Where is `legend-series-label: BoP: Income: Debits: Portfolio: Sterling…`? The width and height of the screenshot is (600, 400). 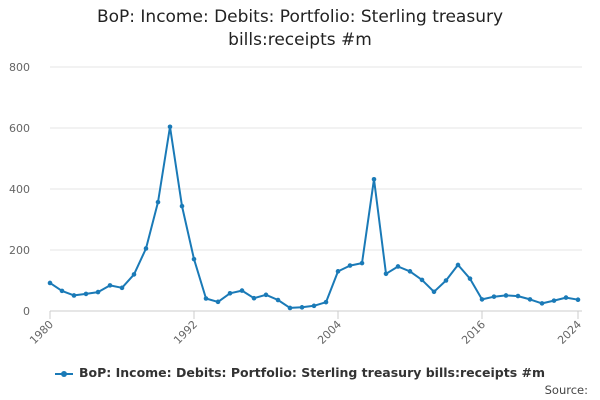
legend-series-label: BoP: Income: Debits: Portfolio: Sterling… is located at coordinates (311, 372).